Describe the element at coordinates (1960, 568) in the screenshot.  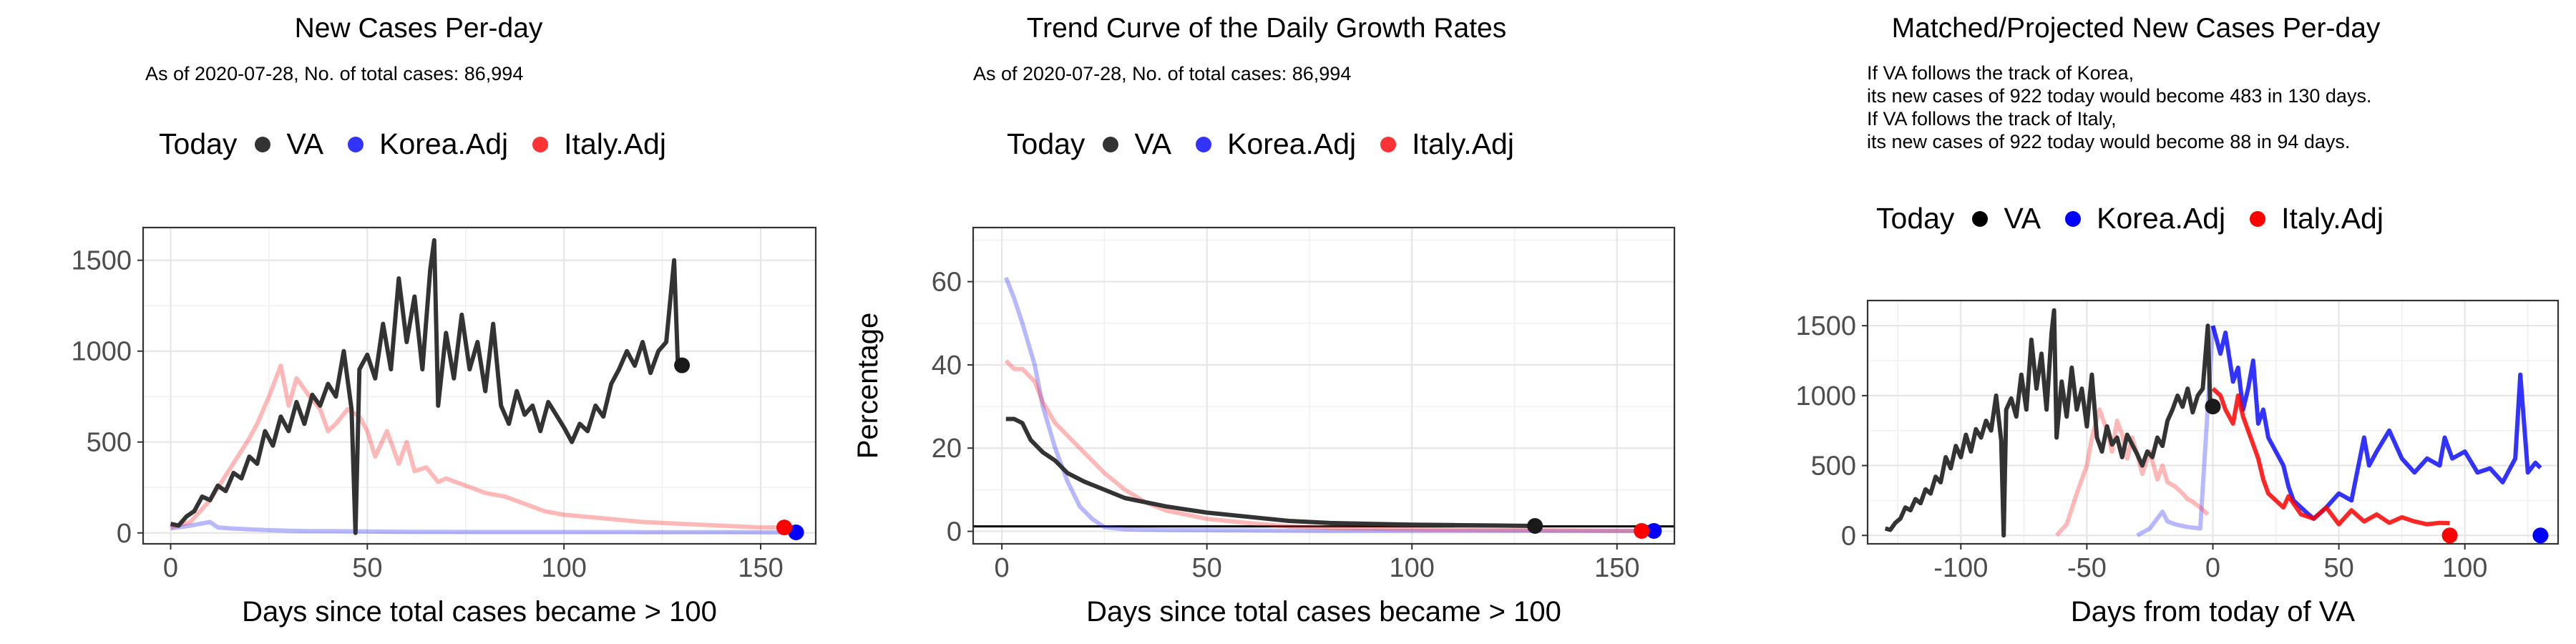
I see `x-tick-label: -100` at that location.